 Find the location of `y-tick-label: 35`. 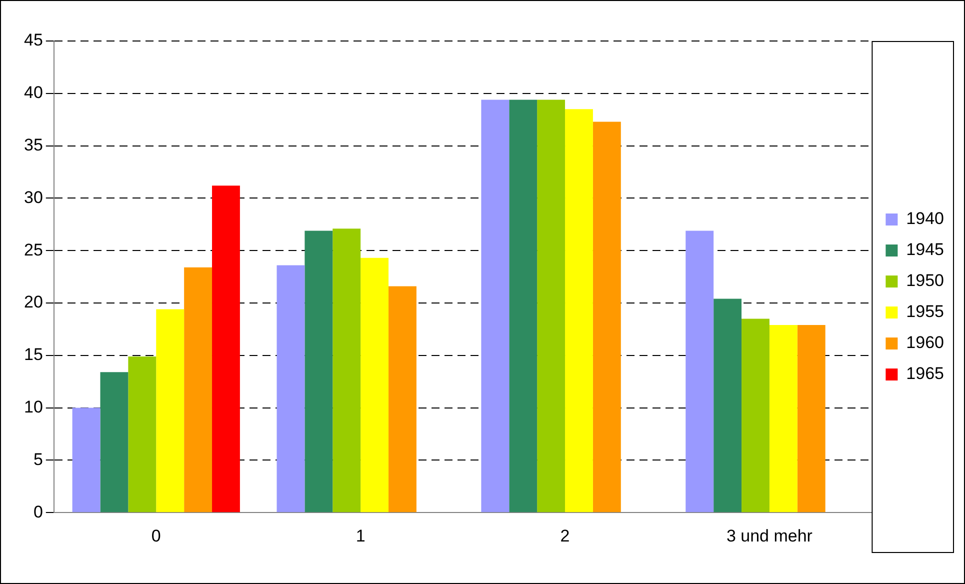

y-tick-label: 35 is located at coordinates (33, 144).